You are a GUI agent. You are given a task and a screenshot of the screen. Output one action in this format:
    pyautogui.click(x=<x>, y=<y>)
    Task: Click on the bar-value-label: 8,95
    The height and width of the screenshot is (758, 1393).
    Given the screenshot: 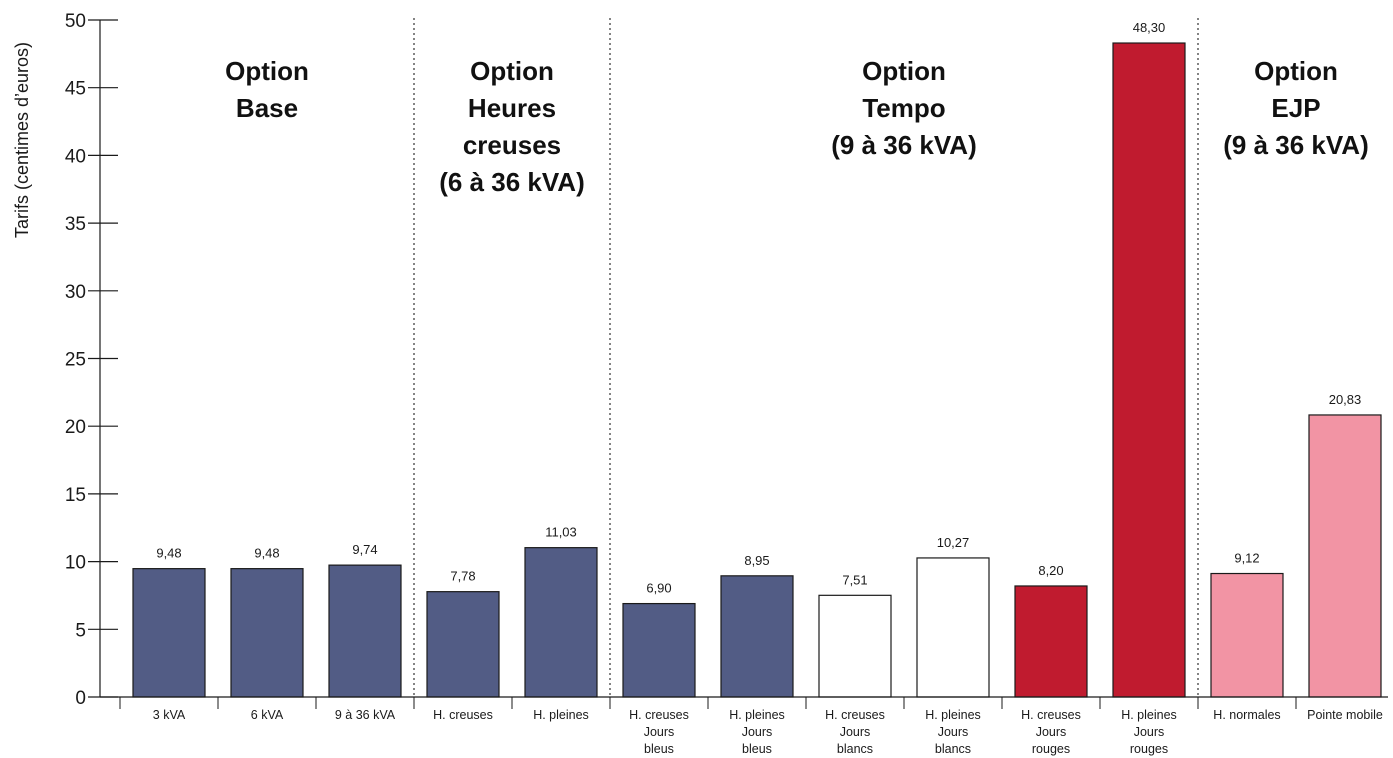 What is the action you would take?
    pyautogui.click(x=756, y=560)
    